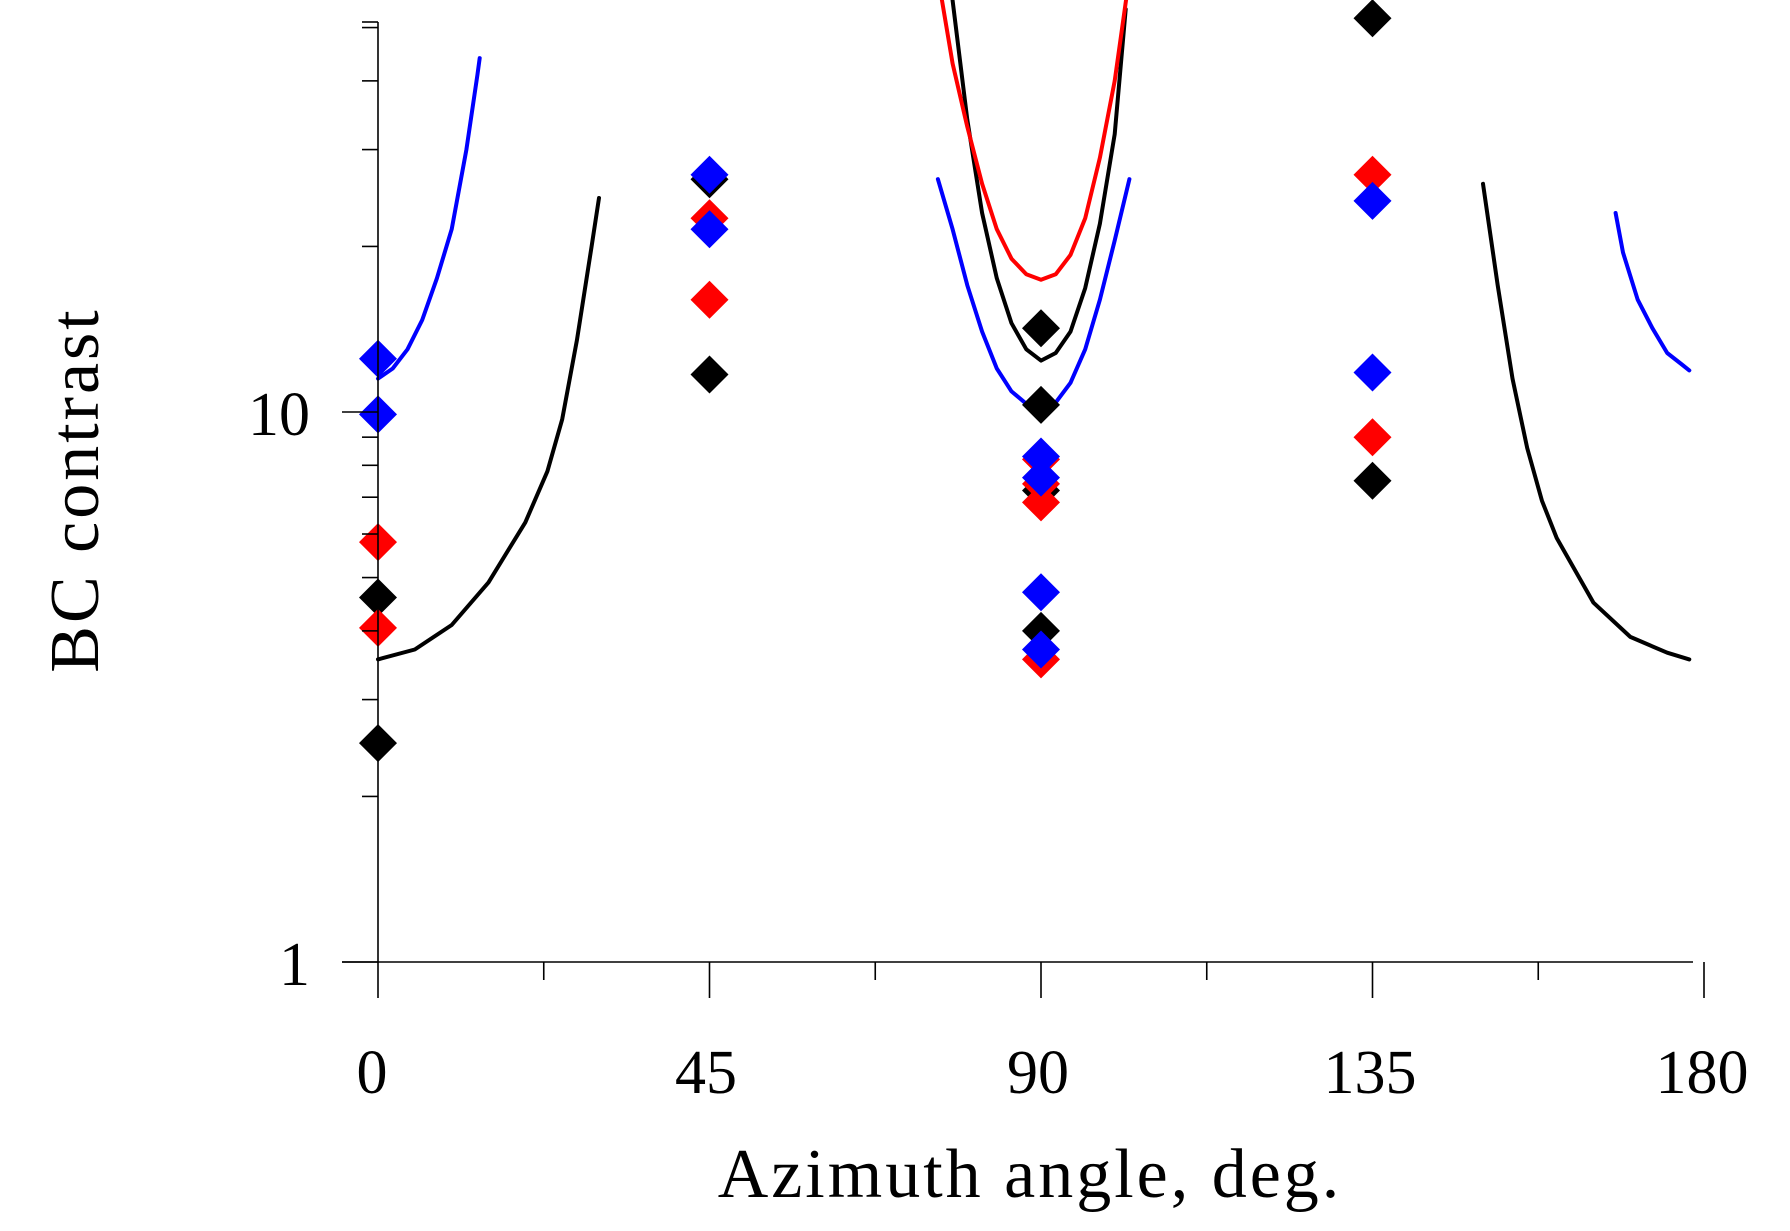 Image resolution: width=1790 pixels, height=1231 pixels. I want to click on x-tick-label-45: 45, so click(706, 1073).